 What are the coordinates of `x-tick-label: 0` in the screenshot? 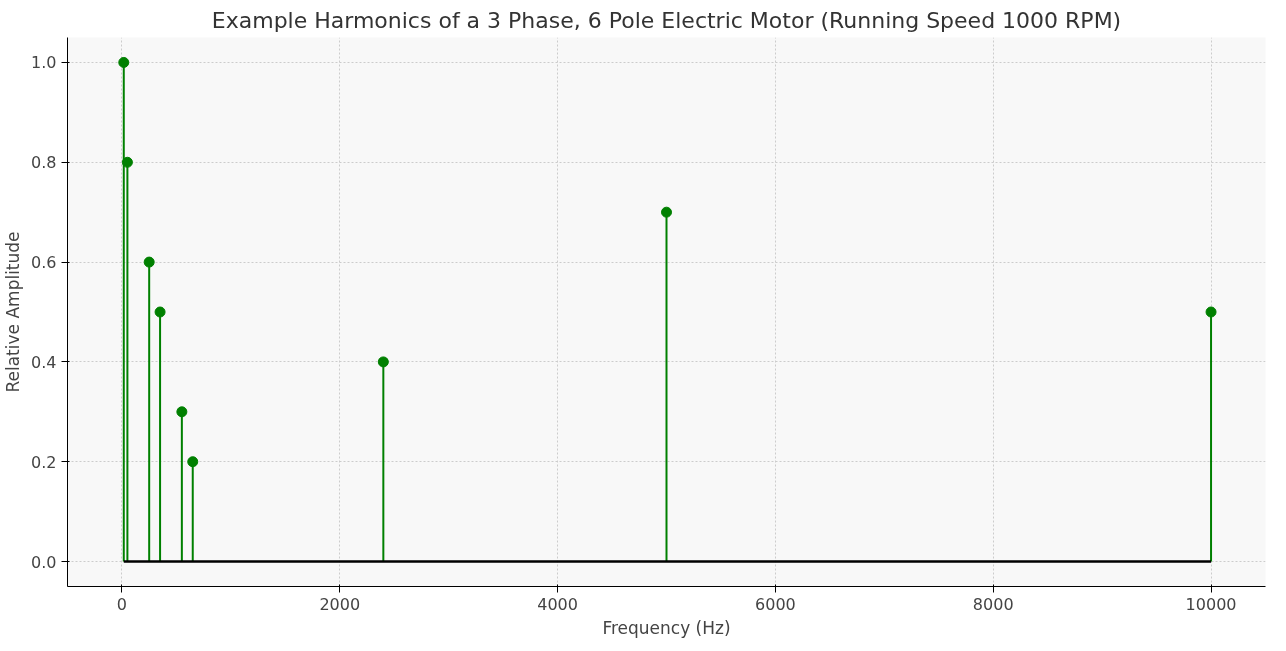 It's located at (122, 604).